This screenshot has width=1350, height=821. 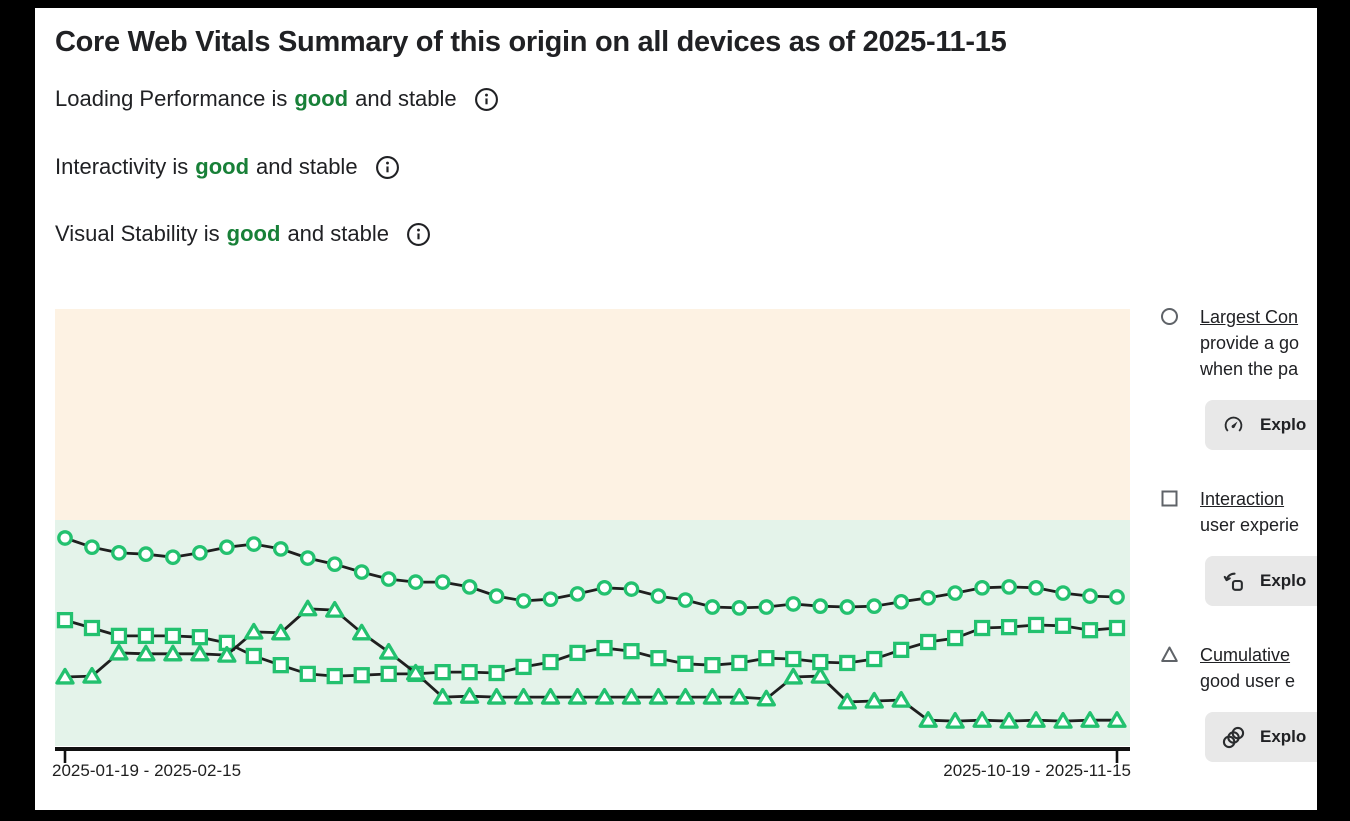 I want to click on lcp-link: Largest Con, so click(x=1249, y=317).